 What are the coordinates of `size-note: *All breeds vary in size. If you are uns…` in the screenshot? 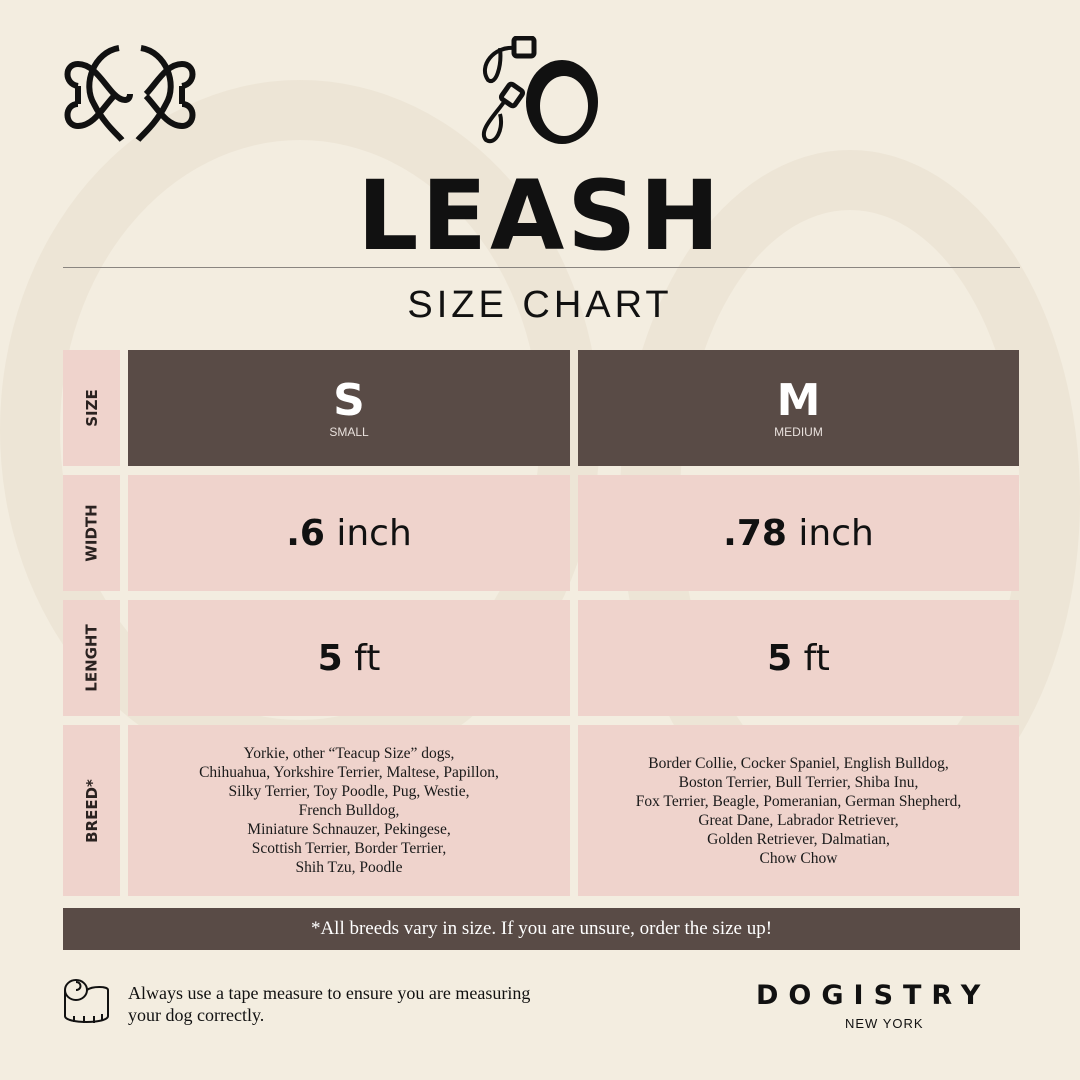 It's located at (541, 929).